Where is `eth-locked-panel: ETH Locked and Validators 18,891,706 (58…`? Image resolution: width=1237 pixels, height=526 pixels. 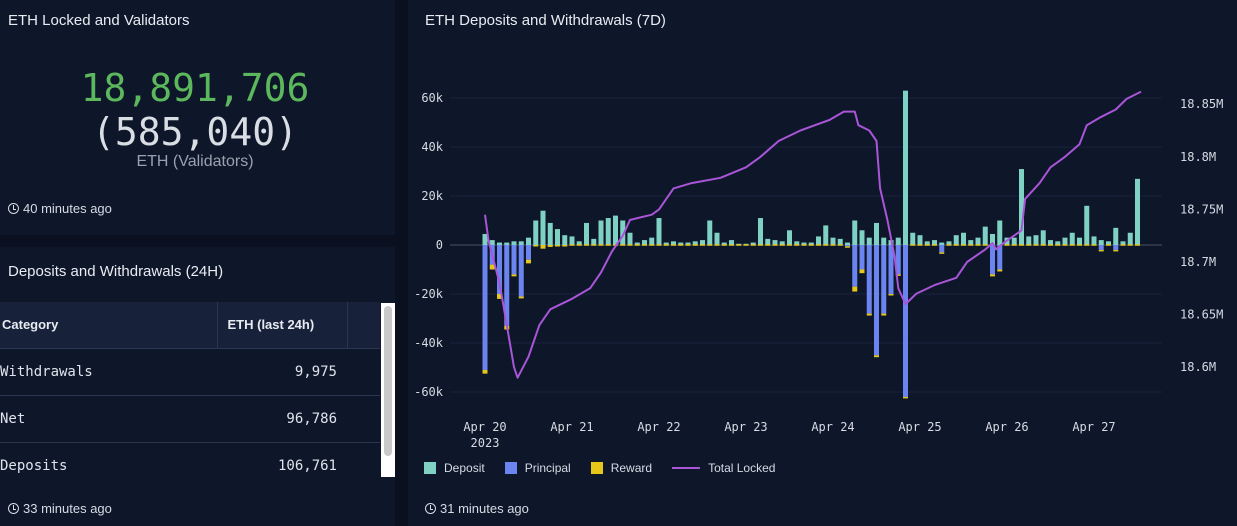 eth-locked-panel: ETH Locked and Validators 18,891,706 (58… is located at coordinates (197, 117).